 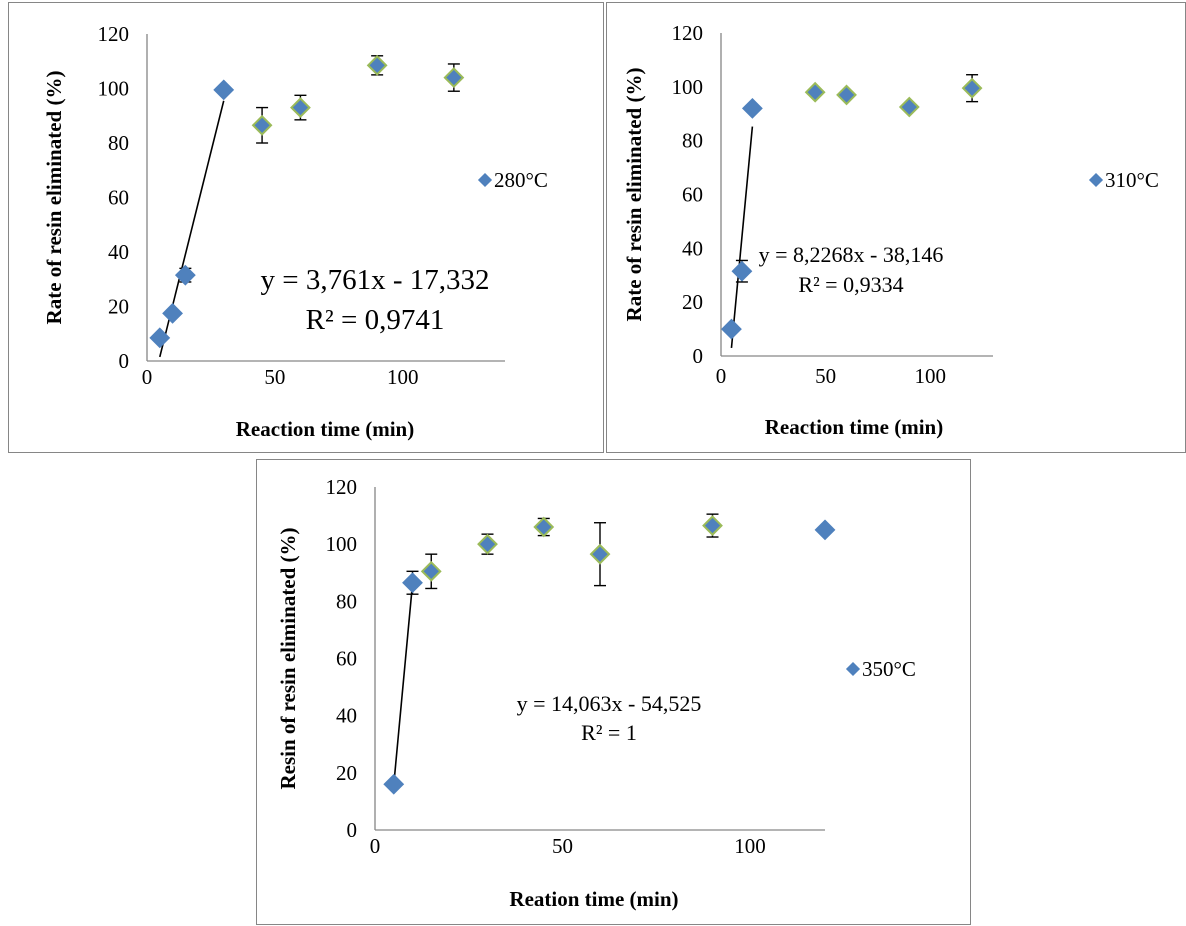 What do you see at coordinates (609, 732) in the screenshot?
I see `trendline-r-squared: R² = 1` at bounding box center [609, 732].